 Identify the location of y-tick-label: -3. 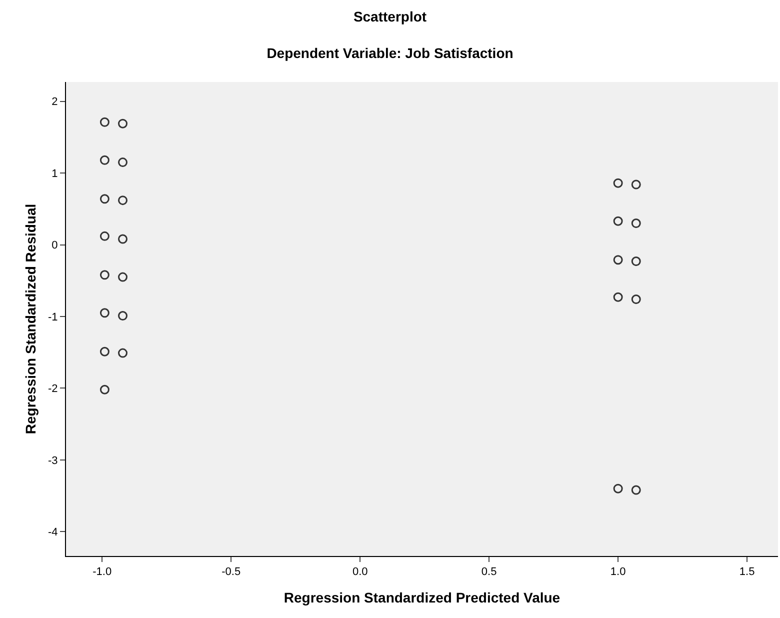
(53, 460).